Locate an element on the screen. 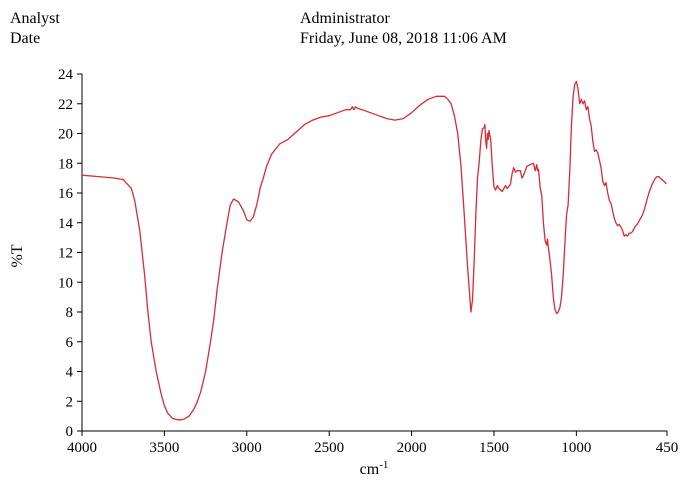  x-ticks: 4000 3500 3000 2500 2000 1500 1000 450 is located at coordinates (372, 443).